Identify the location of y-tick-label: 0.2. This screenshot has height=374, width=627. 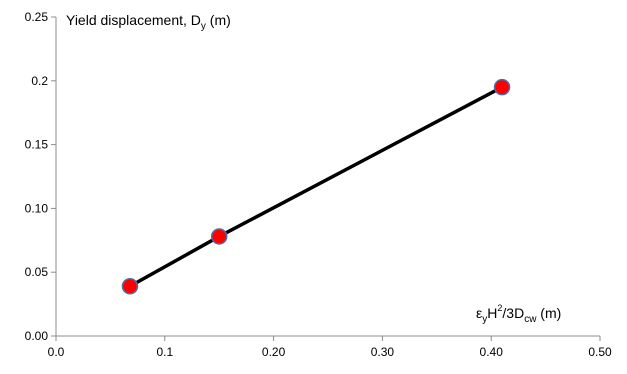
(39, 81).